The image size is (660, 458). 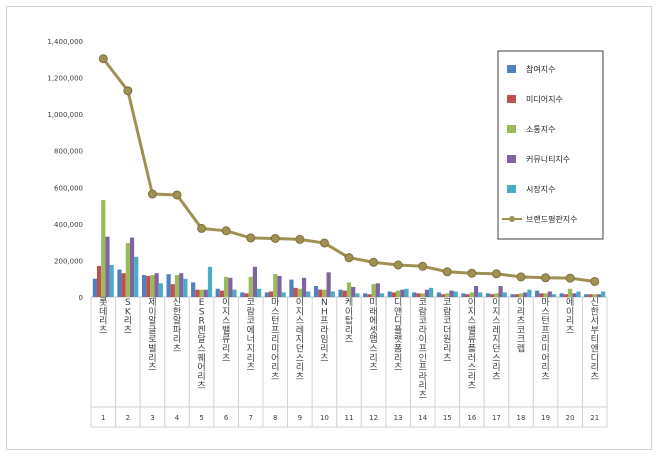 What do you see at coordinates (570, 418) in the screenshot?
I see `category-index-label: 20` at bounding box center [570, 418].